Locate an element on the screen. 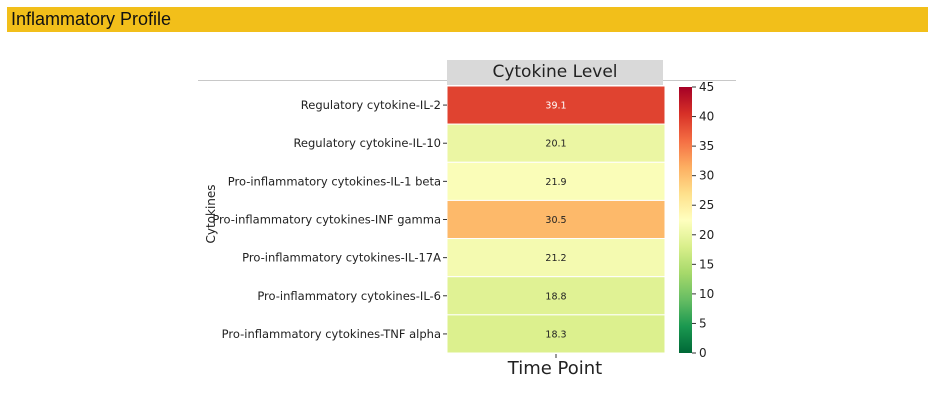 The width and height of the screenshot is (936, 402). cell-value-label: 18.8 is located at coordinates (555, 296).